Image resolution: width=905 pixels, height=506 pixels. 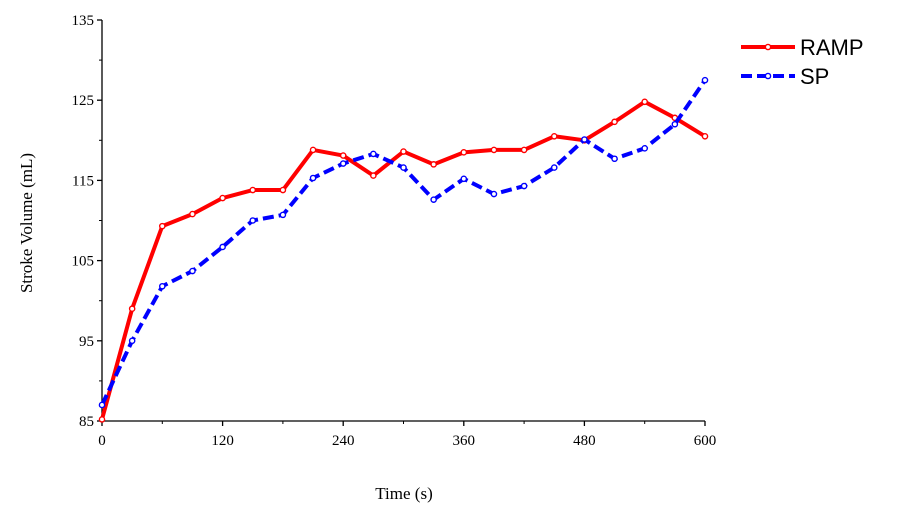 What do you see at coordinates (83, 101) in the screenshot?
I see `y-tick-label: 125` at bounding box center [83, 101].